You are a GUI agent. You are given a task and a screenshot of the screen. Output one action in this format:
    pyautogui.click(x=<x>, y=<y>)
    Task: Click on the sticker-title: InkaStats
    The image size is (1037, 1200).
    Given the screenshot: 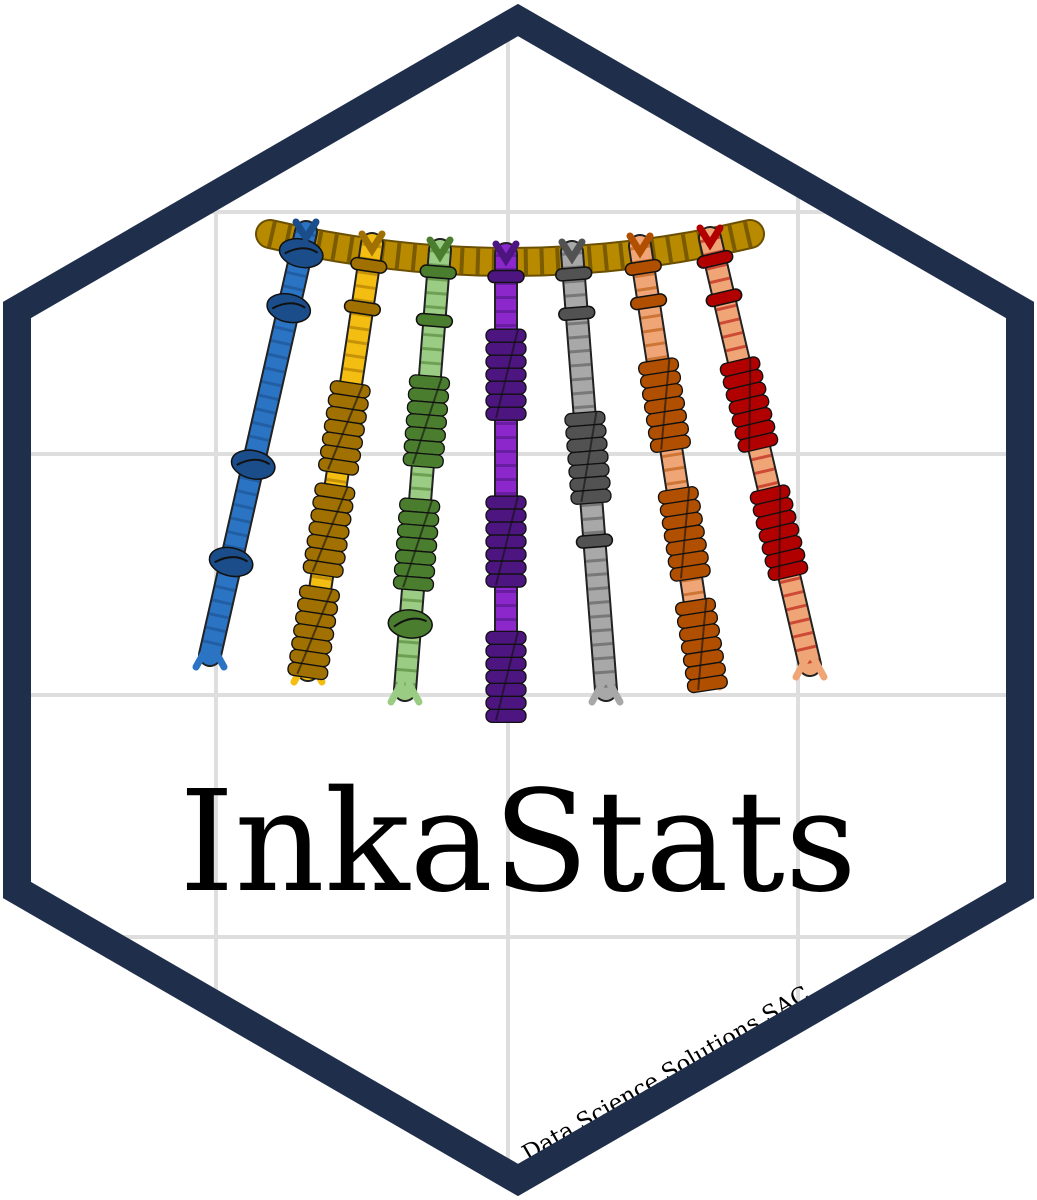 What is the action you would take?
    pyautogui.click(x=518, y=842)
    